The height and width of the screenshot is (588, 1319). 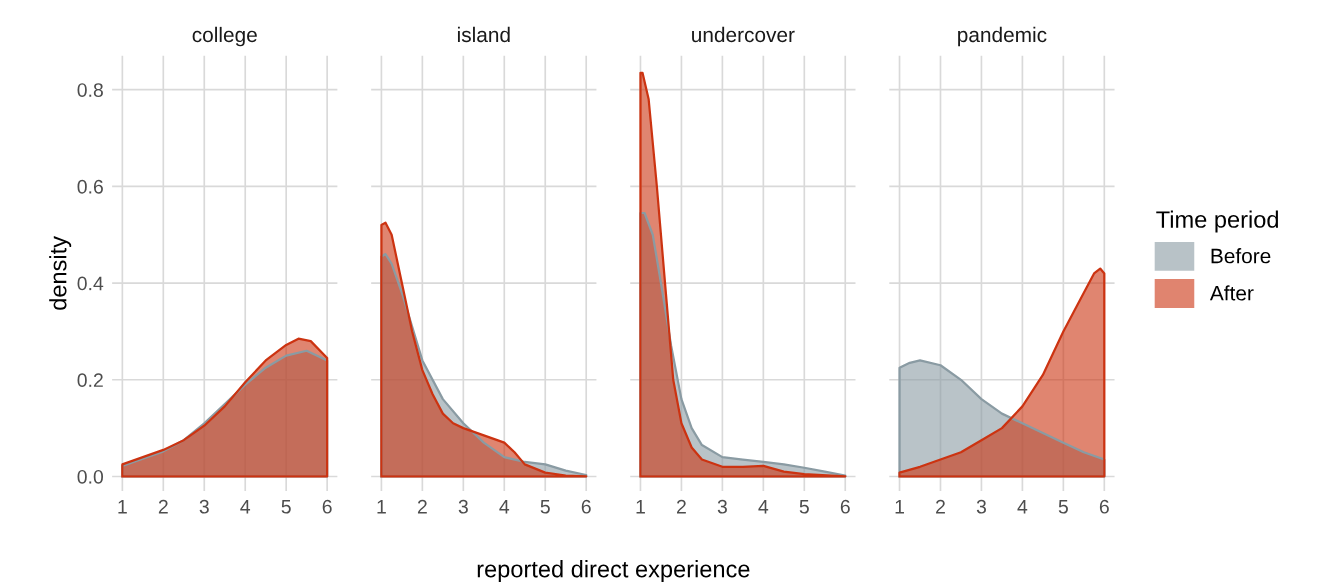 I want to click on y-tick-label: 0.2, so click(x=90, y=380).